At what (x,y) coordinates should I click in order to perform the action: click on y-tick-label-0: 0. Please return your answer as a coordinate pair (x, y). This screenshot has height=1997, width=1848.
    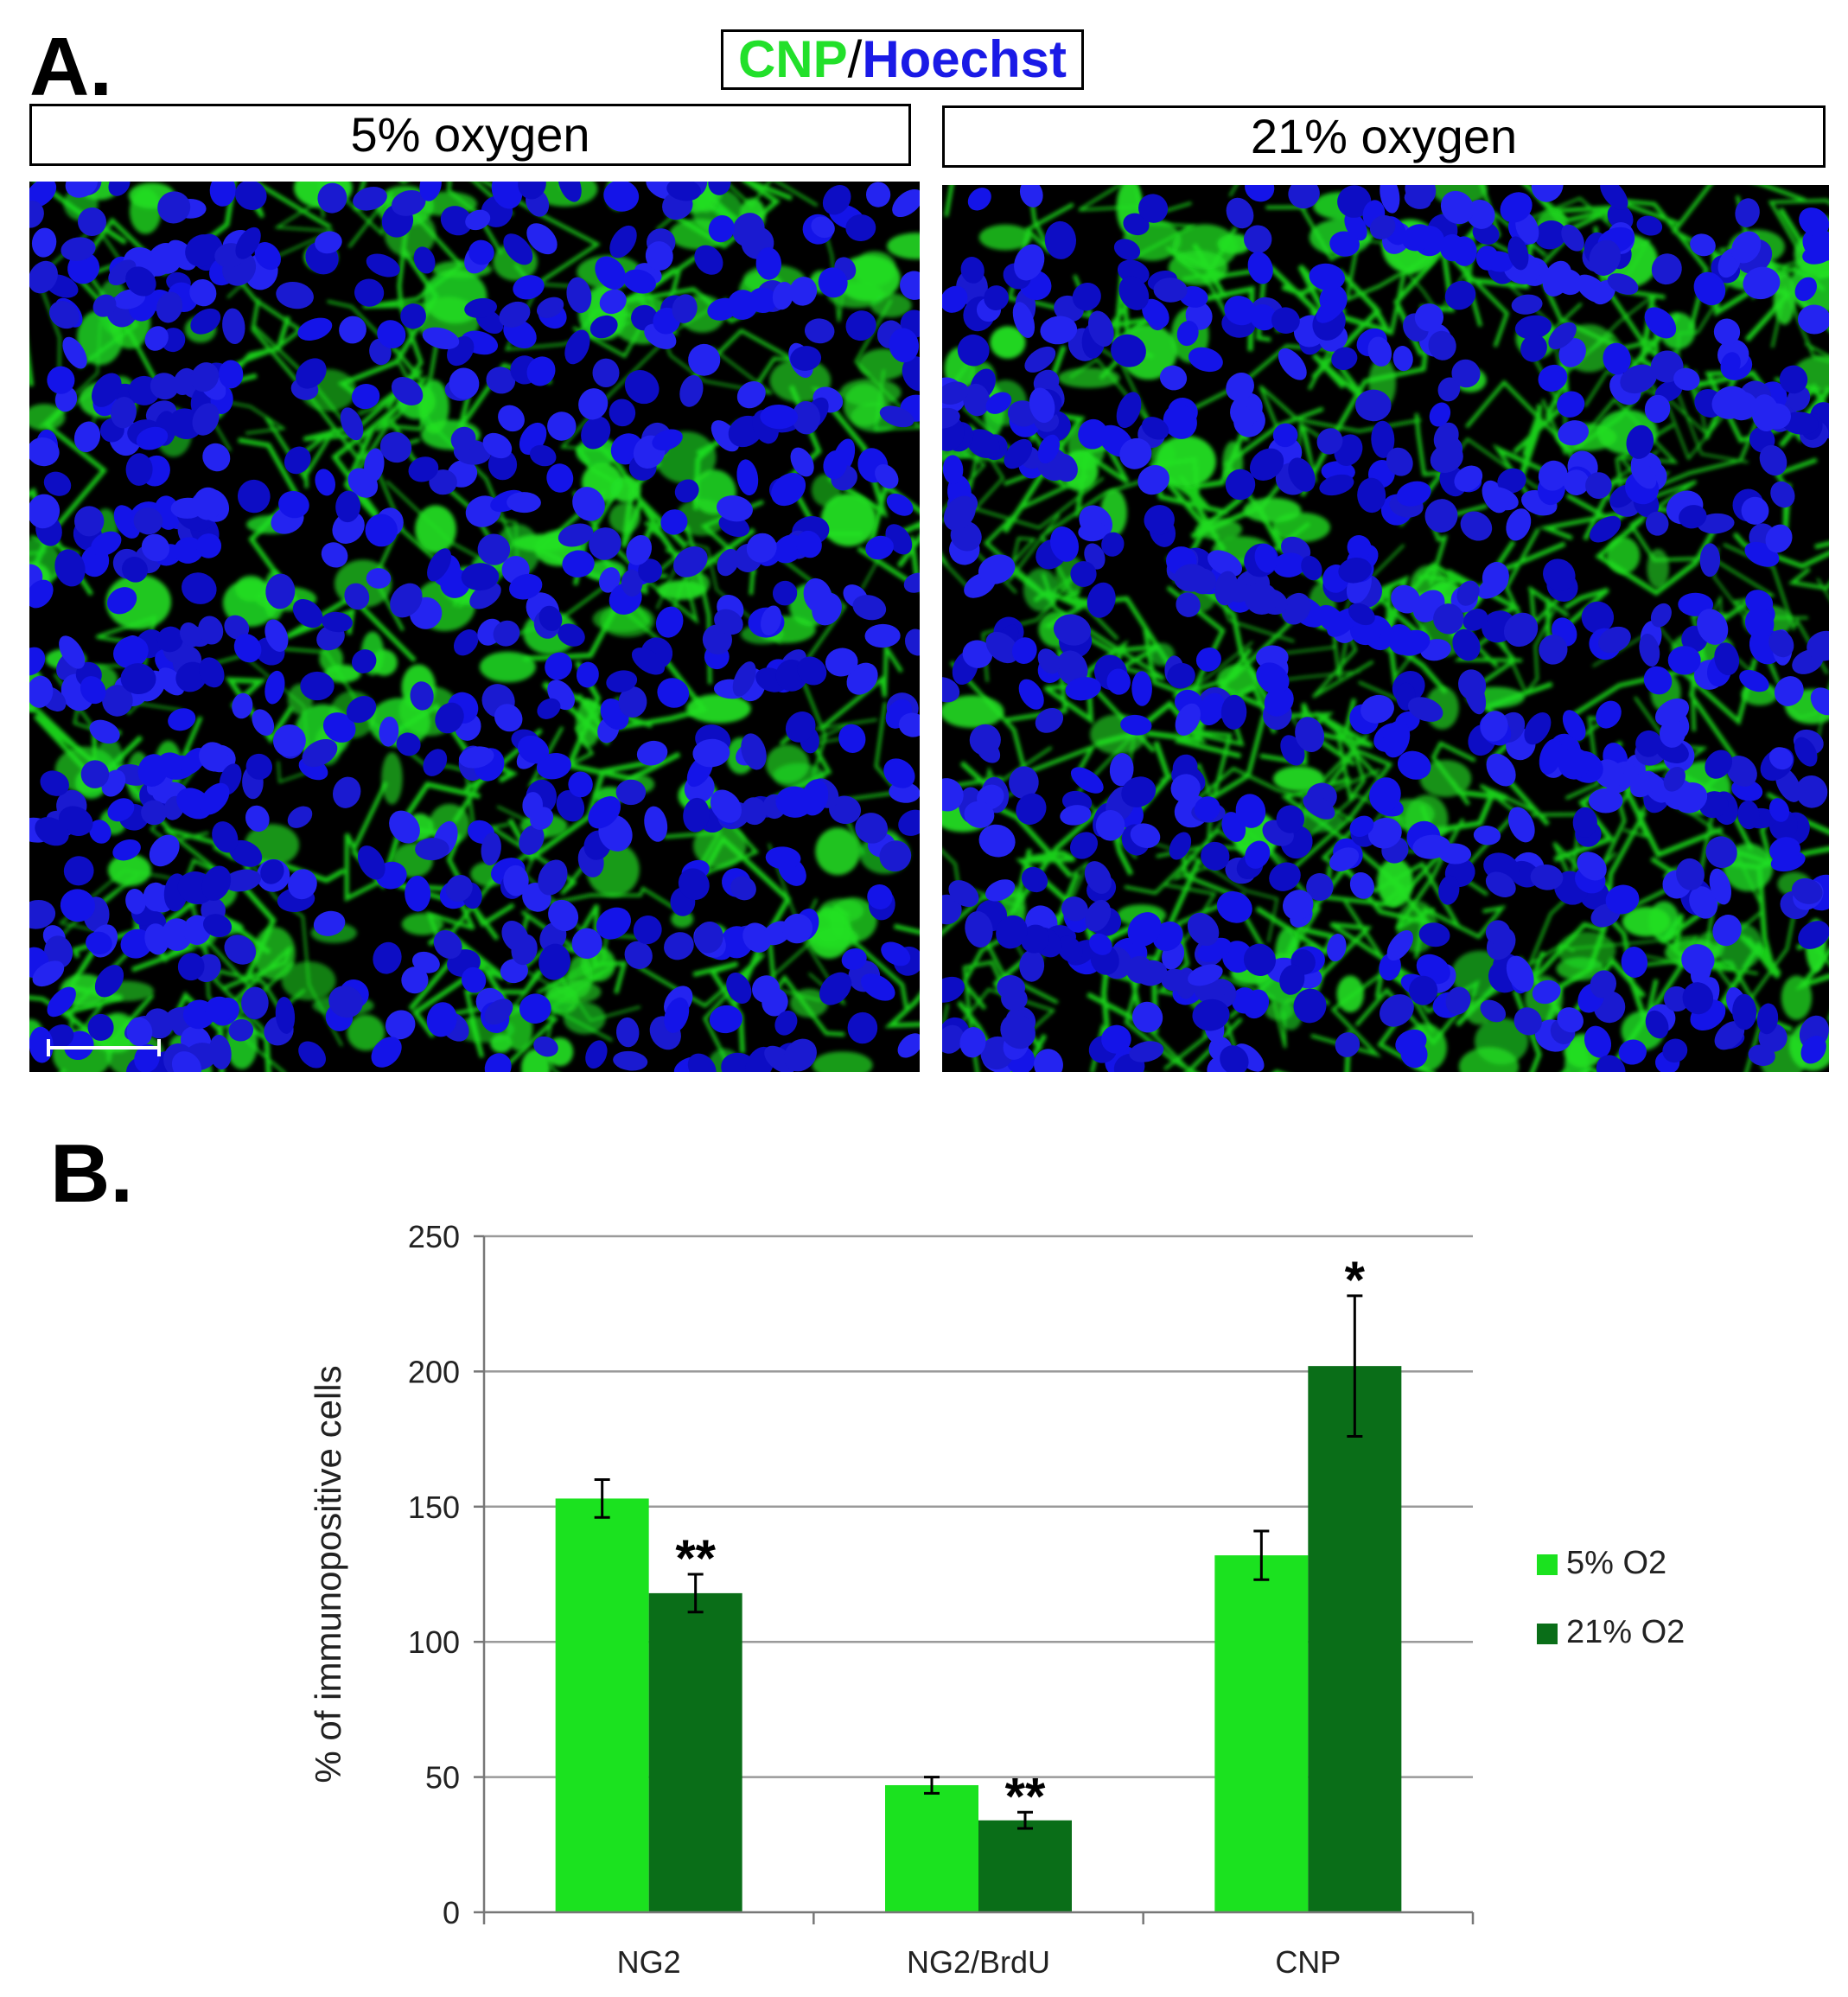
    Looking at the image, I should click on (451, 1913).